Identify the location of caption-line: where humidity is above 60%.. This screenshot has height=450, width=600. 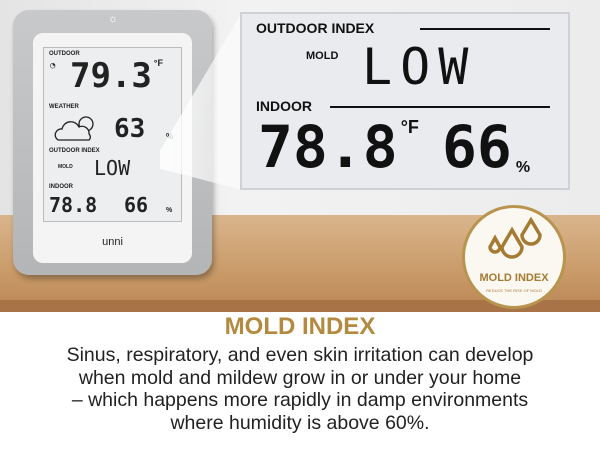
(300, 422).